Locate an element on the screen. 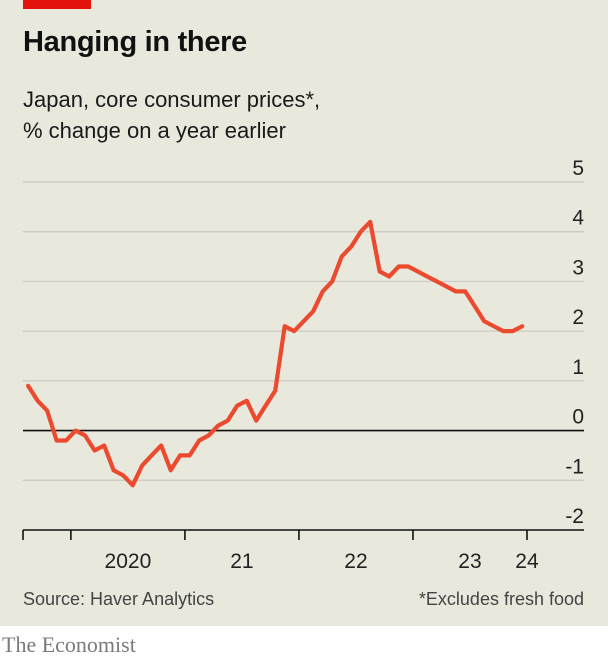 Image resolution: width=608 pixels, height=662 pixels. y-tick-label: 5 is located at coordinates (578, 168).